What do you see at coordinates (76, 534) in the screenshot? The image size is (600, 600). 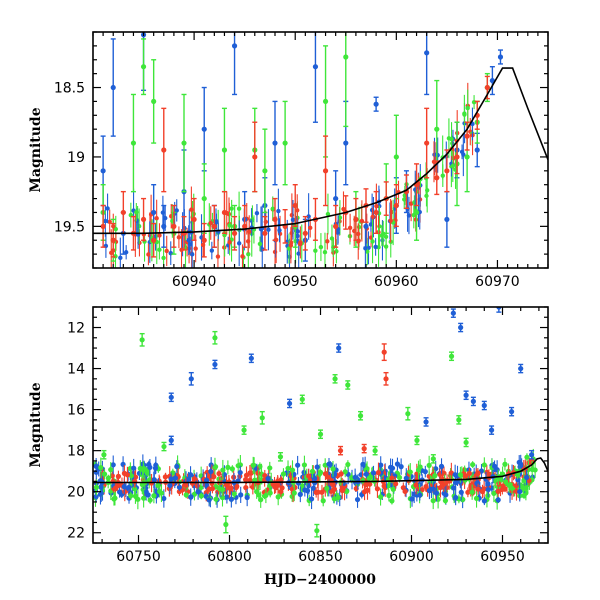 I see `y-tick-label: 22` at bounding box center [76, 534].